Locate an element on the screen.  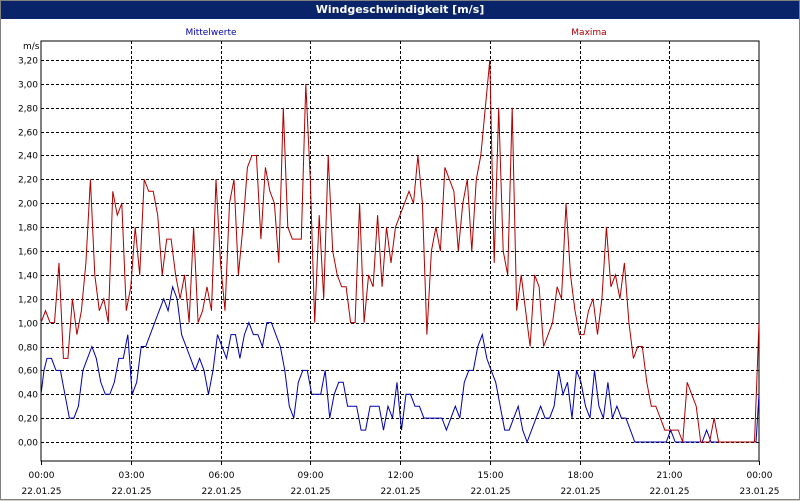
y-tick-label: 0,00 is located at coordinates (28, 444).